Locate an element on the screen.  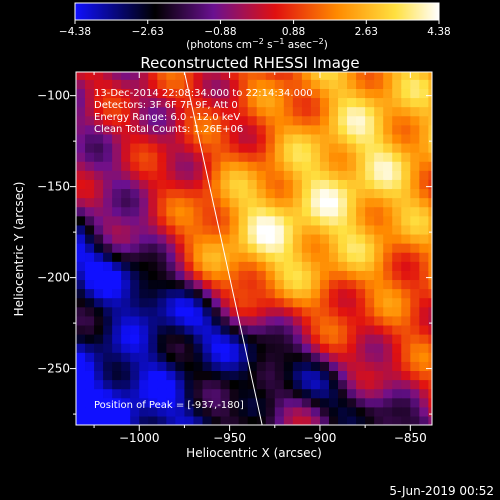
limb-line is located at coordinates (223, 248).